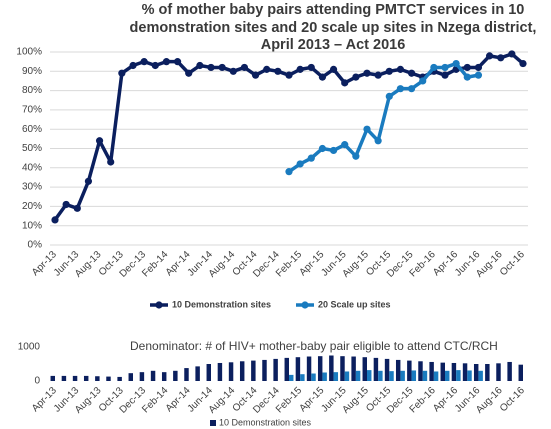 The image size is (551, 429). Describe the element at coordinates (32, 148) in the screenshot. I see `y-tick-label: 50%` at that location.